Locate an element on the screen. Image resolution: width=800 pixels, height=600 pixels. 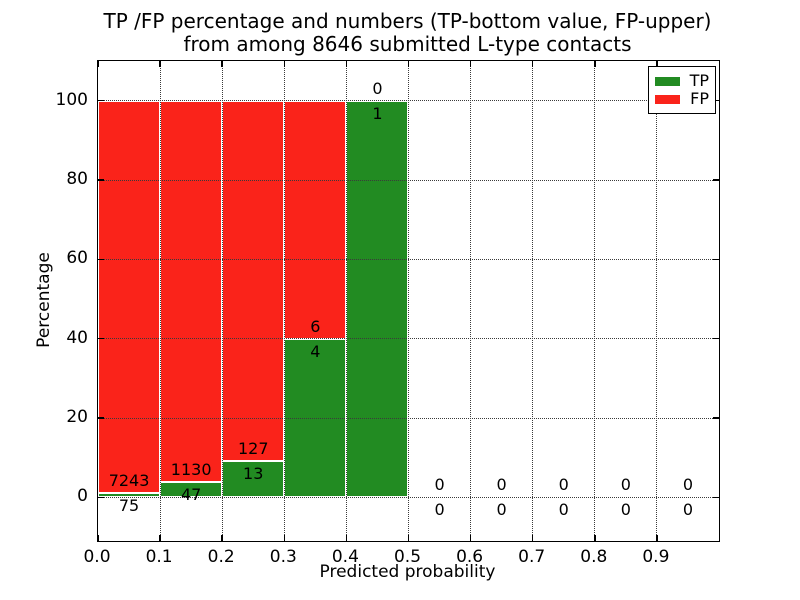
tp-count-label: 4 is located at coordinates (315, 351).